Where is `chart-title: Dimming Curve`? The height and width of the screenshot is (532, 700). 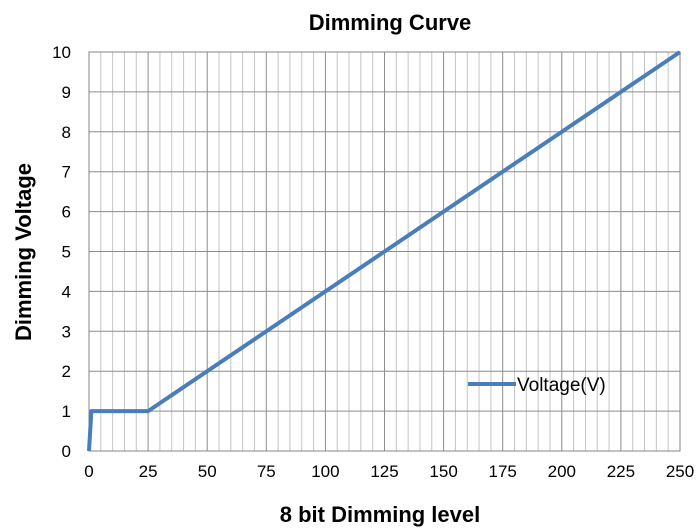 chart-title: Dimming Curve is located at coordinates (390, 22).